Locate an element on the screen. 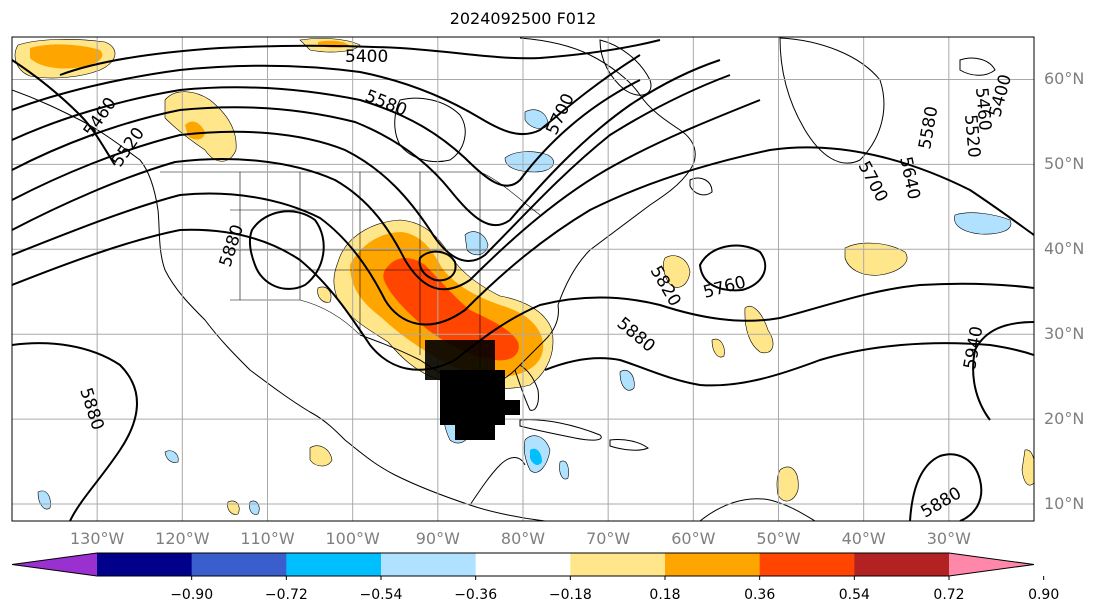 The height and width of the screenshot is (615, 1105). colorbar-tick-label: −0.18 is located at coordinates (570, 595).